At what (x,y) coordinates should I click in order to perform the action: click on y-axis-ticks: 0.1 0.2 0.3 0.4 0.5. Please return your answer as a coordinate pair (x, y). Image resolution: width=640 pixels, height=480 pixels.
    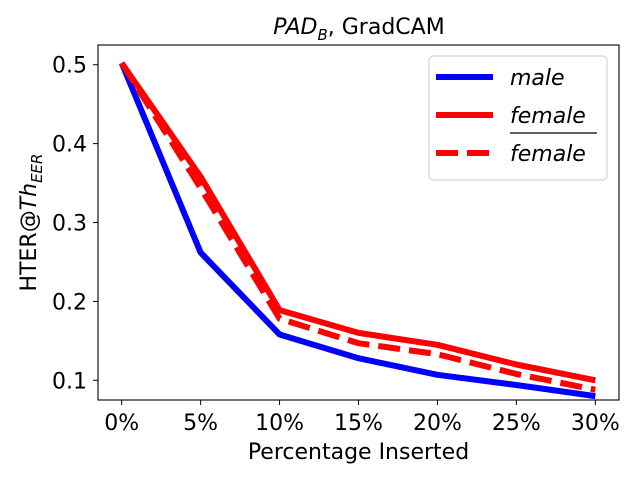
    Looking at the image, I should click on (75, 224).